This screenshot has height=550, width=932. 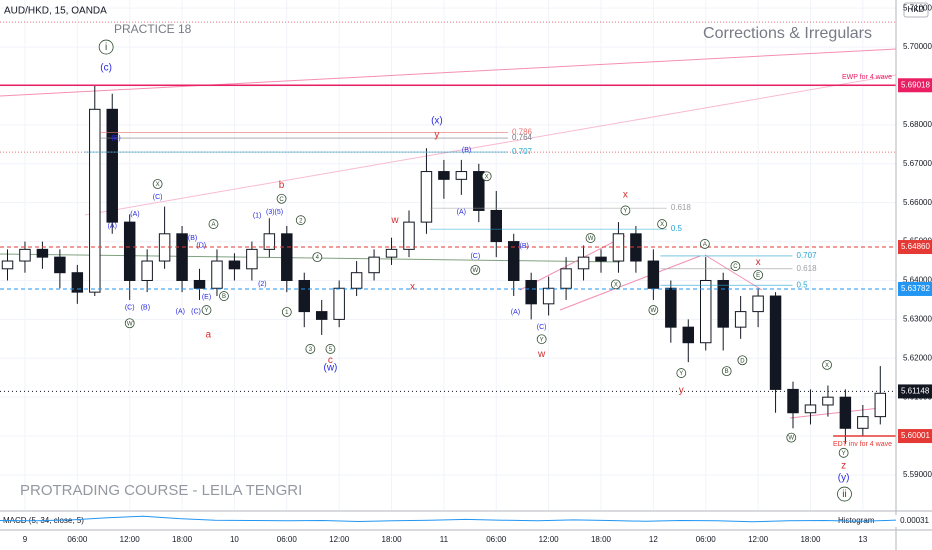 What do you see at coordinates (867, 77) in the screenshot?
I see `level-note: EWP for 4 wave` at bounding box center [867, 77].